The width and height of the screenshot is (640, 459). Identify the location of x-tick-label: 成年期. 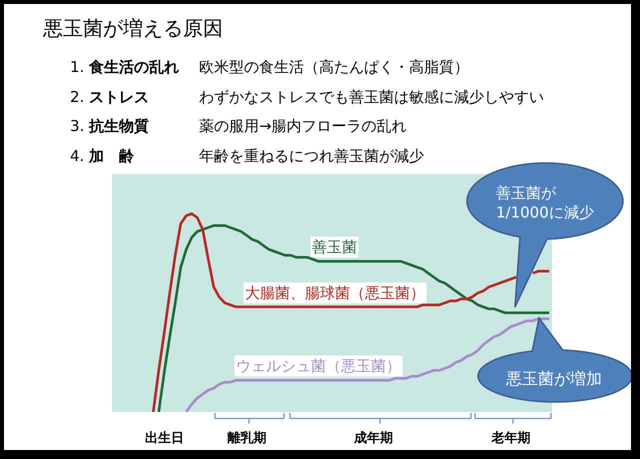
(372, 438).